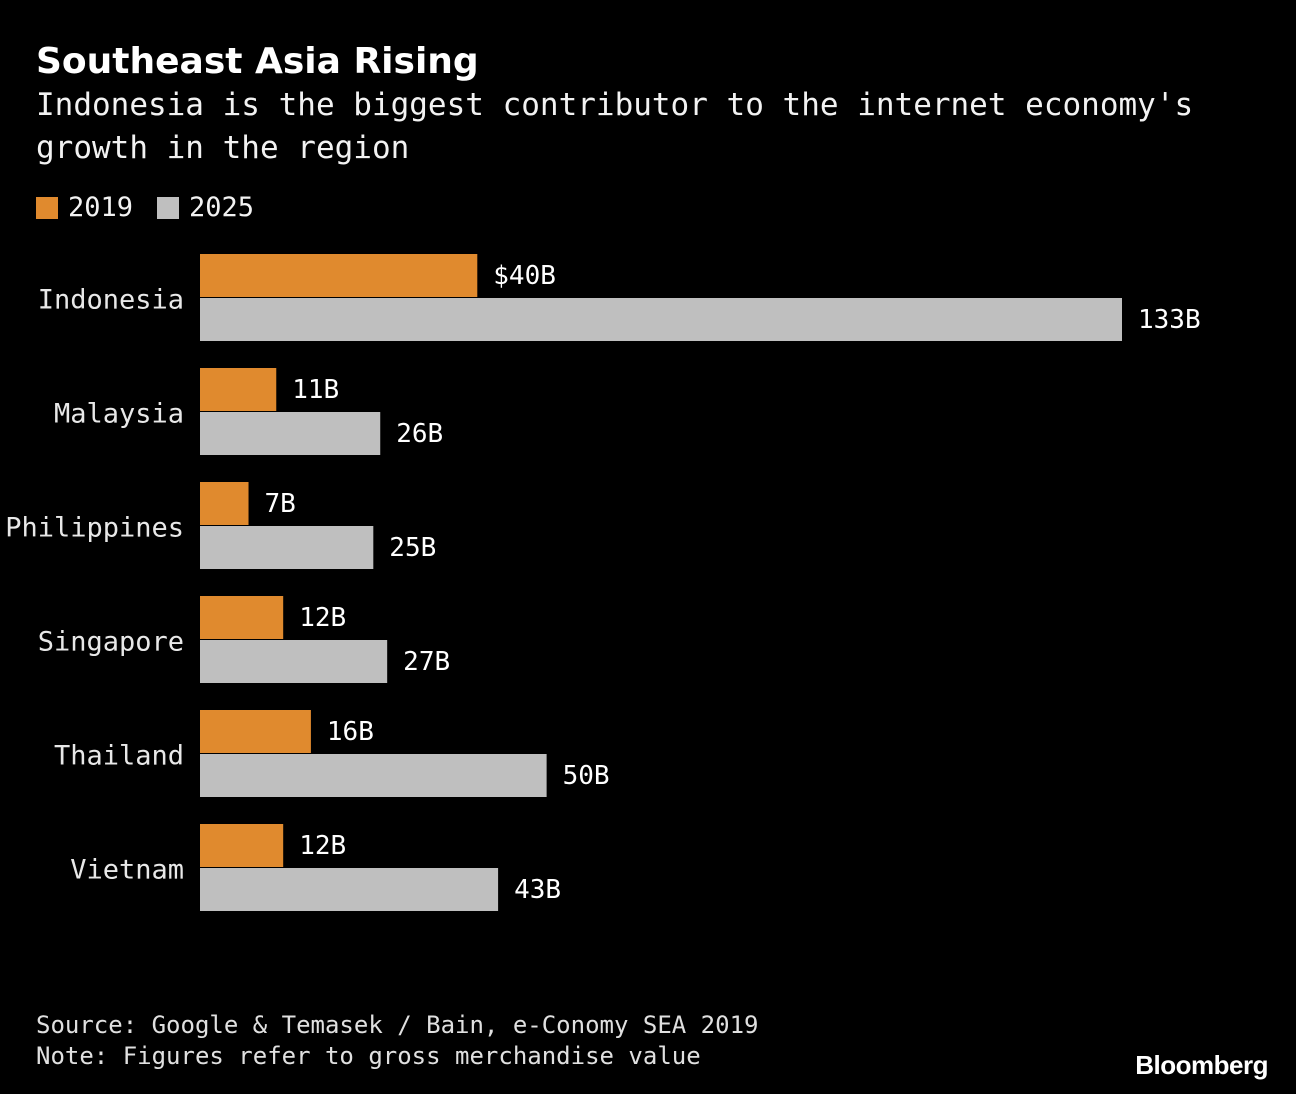 The width and height of the screenshot is (1296, 1094). I want to click on legend-label-2019: 2019, so click(101, 207).